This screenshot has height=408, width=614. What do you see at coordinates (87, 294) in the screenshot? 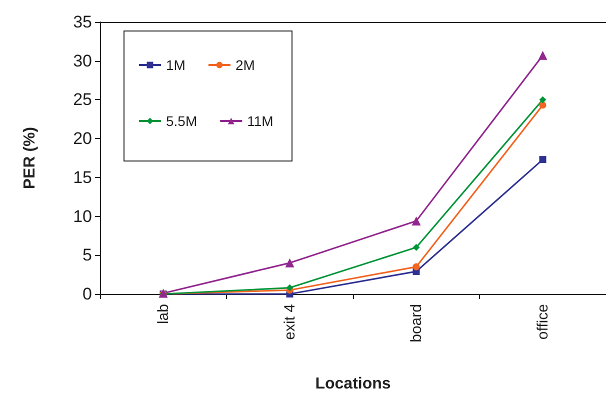
I see `y-tick-label: 0` at bounding box center [87, 294].